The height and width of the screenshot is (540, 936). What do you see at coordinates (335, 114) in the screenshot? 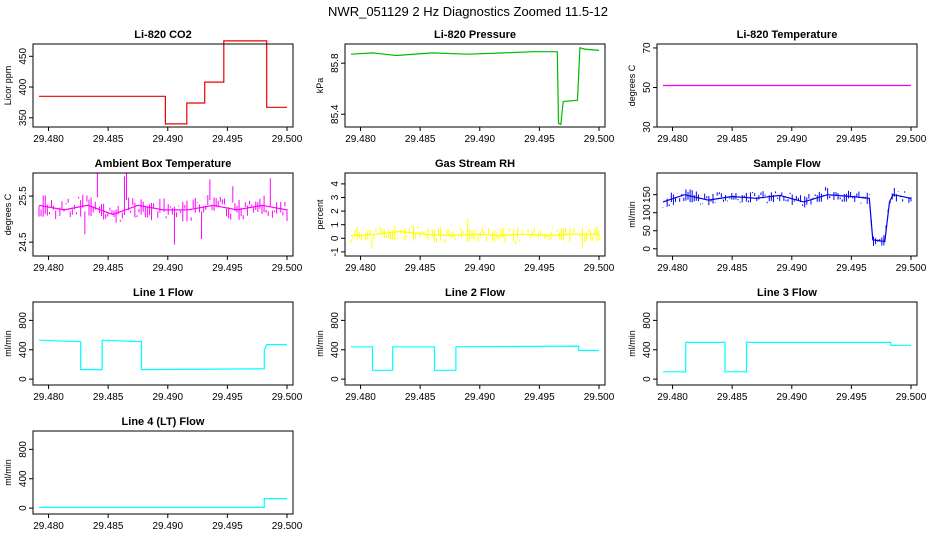
I see `y-tick-label: 85.4` at bounding box center [335, 114].